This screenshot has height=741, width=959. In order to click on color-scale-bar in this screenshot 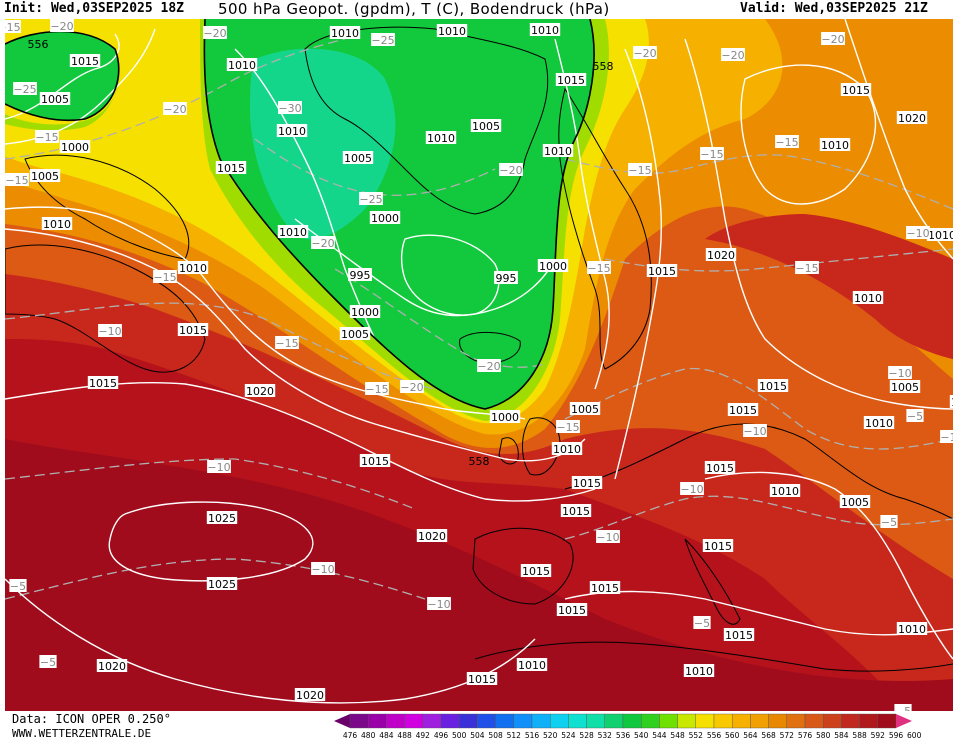, I will do `click(623, 721)`.